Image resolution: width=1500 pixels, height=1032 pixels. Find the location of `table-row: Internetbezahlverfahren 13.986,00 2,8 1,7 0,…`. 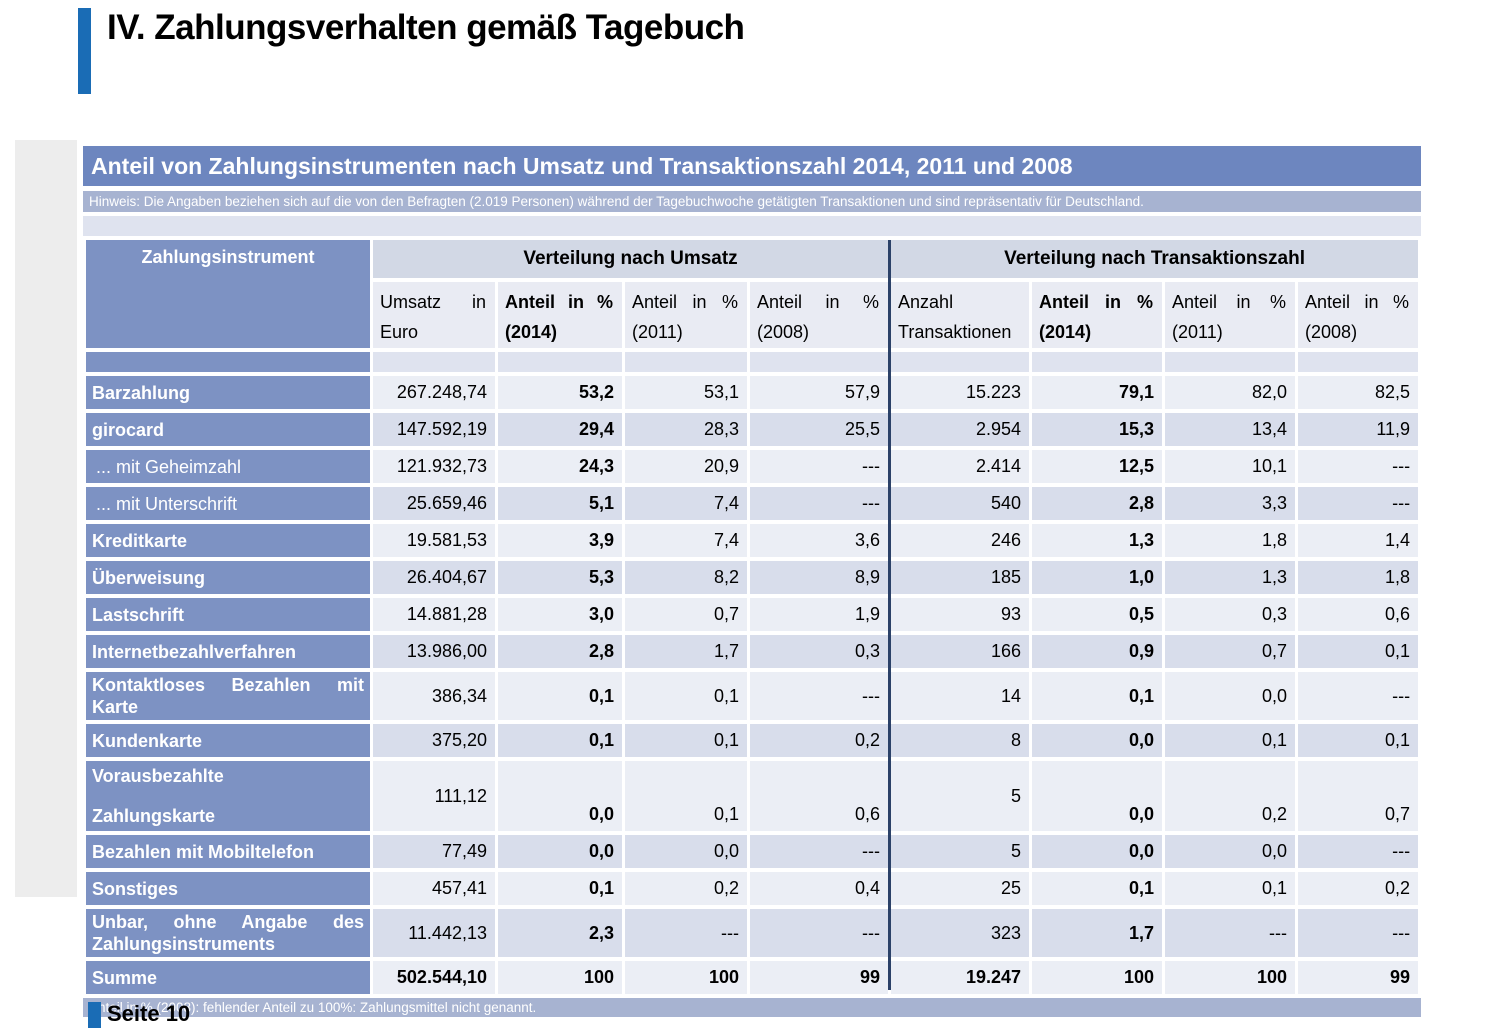

table-row: Internetbezahlverfahren 13.986,00 2,8 1,7 0,… is located at coordinates (752, 651).